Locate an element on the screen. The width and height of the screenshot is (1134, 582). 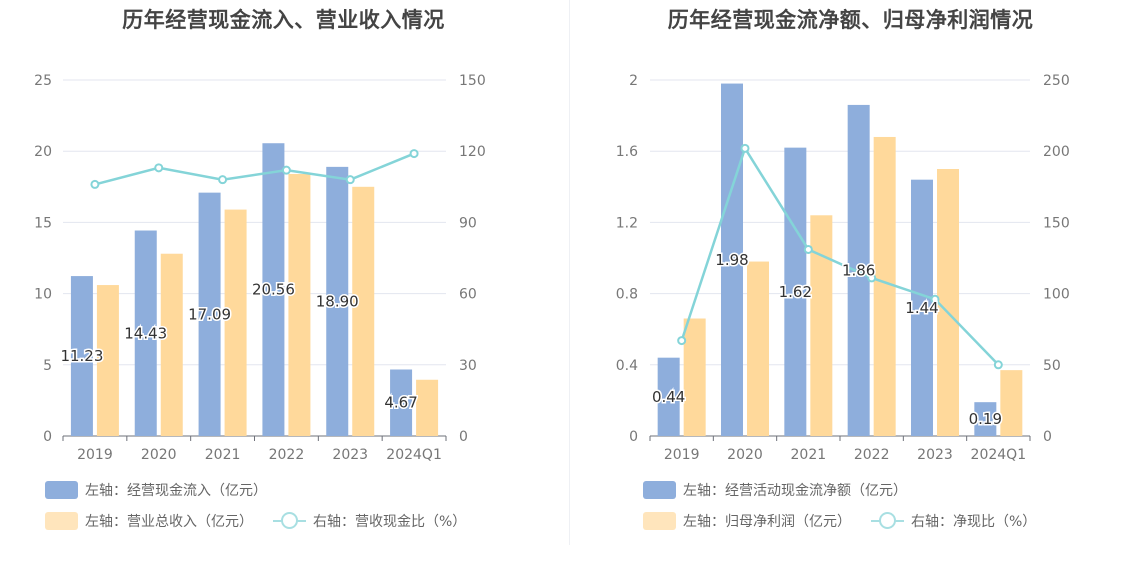
legend-item: 左轴：营业总收入（亿元） is located at coordinates (149, 521).